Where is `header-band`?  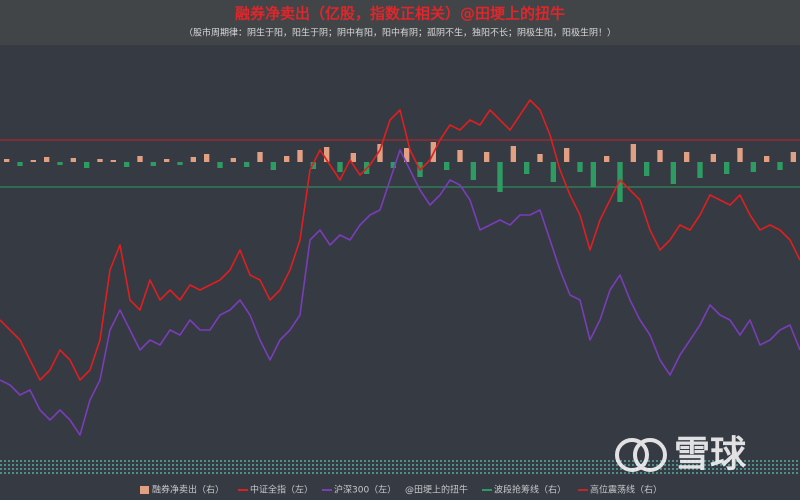 header-band is located at coordinates (400, 22).